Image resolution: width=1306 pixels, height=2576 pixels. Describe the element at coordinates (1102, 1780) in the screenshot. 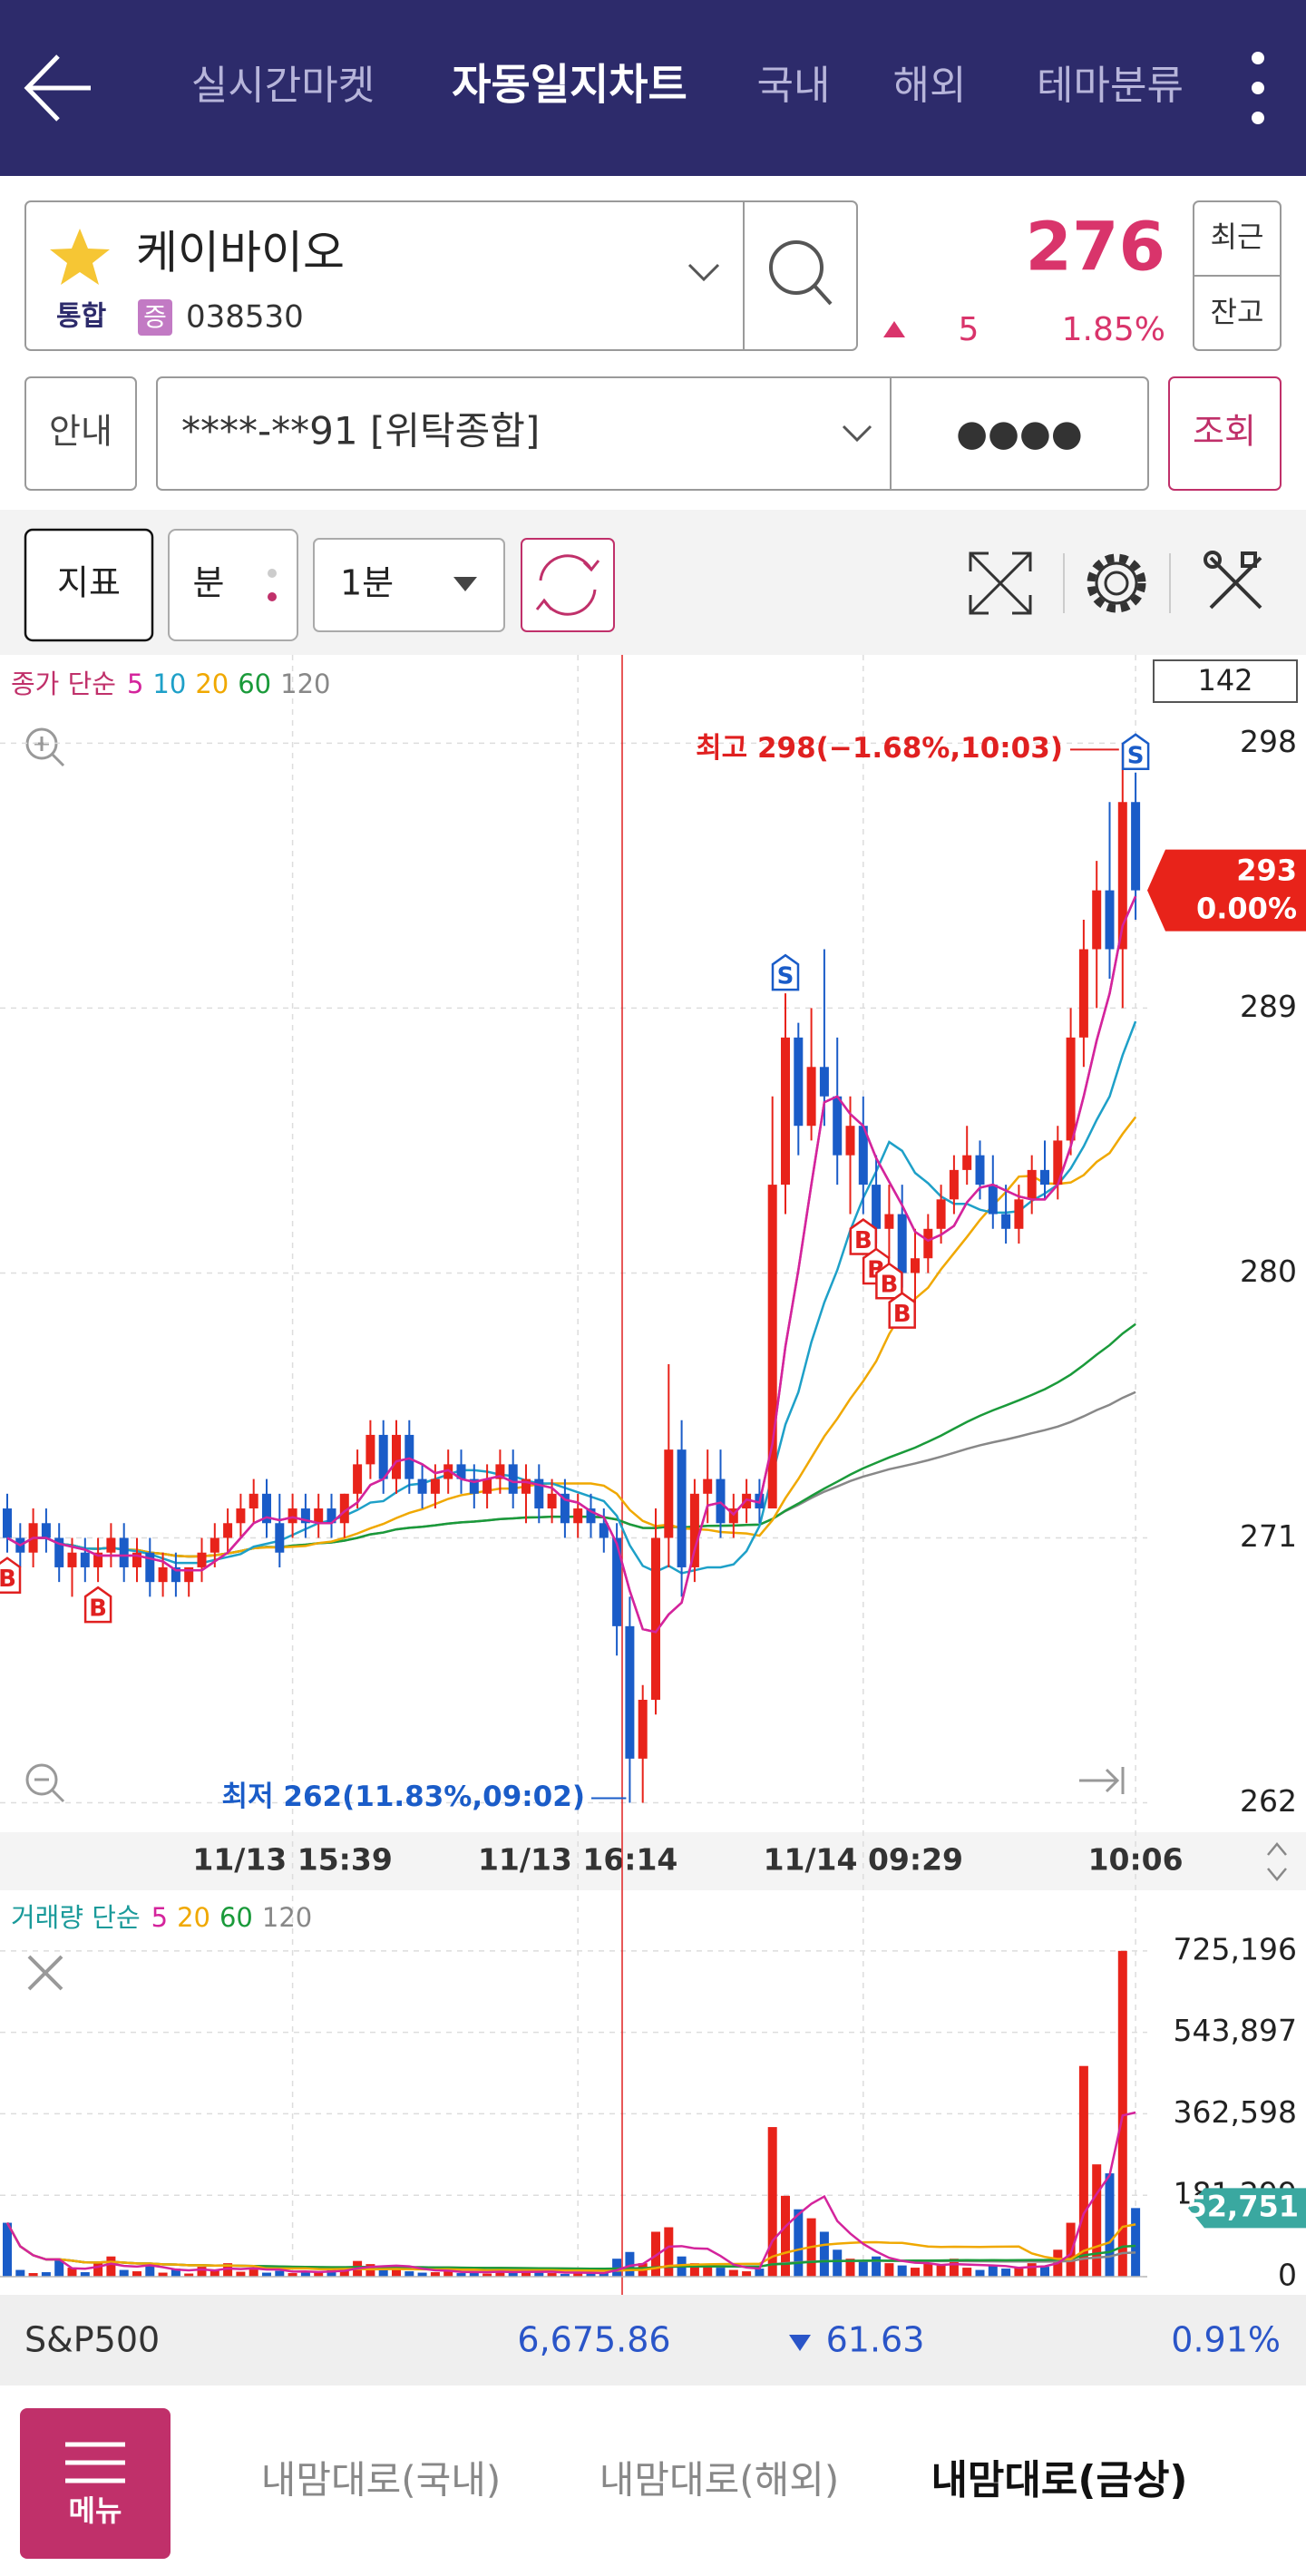

I see `scroll-end-button` at that location.